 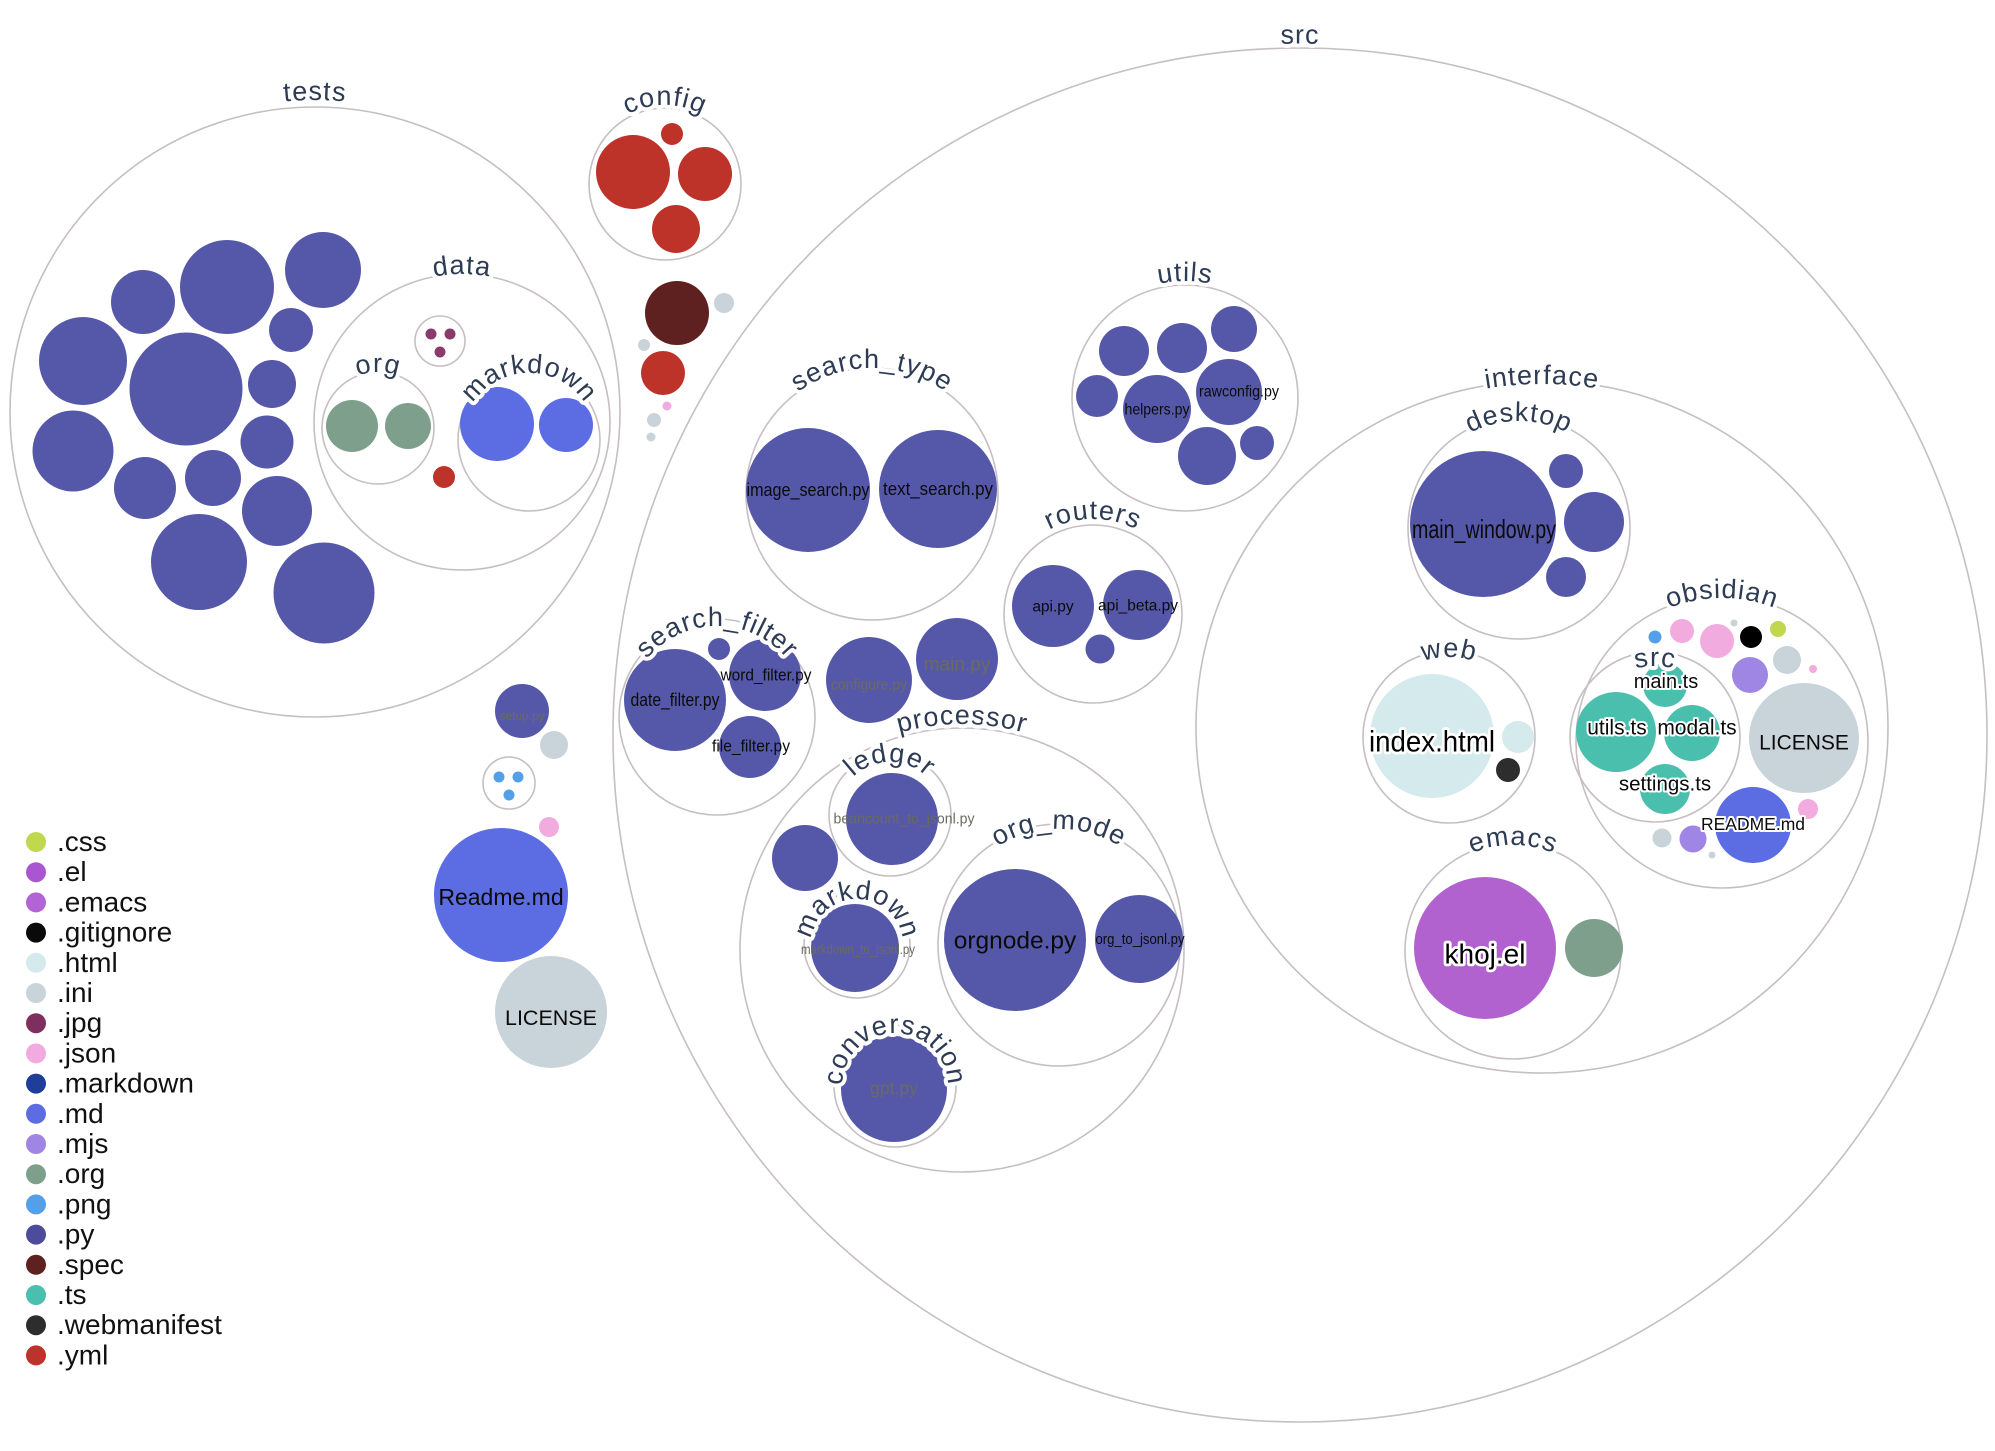 What do you see at coordinates (1141, 940) in the screenshot?
I see `svg-text: org_to_jsonl.py` at bounding box center [1141, 940].